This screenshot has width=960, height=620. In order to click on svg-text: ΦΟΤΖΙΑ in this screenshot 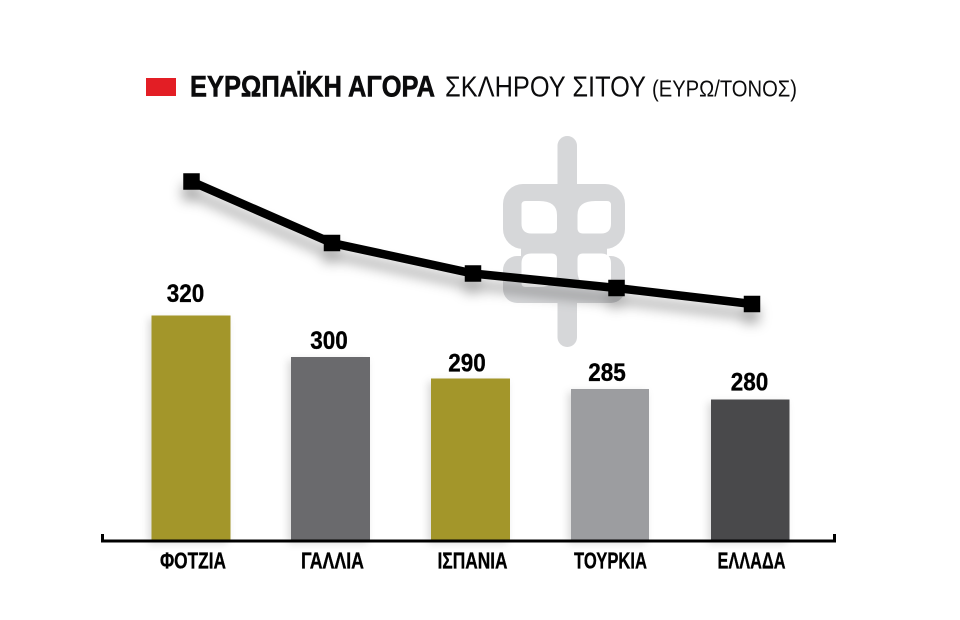, I will do `click(193, 561)`.